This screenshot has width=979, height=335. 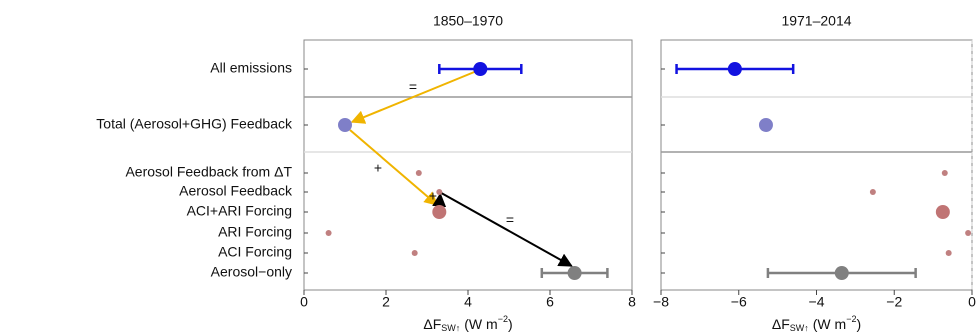 What do you see at coordinates (251, 68) in the screenshot?
I see `y-tick-label: All emissions` at bounding box center [251, 68].